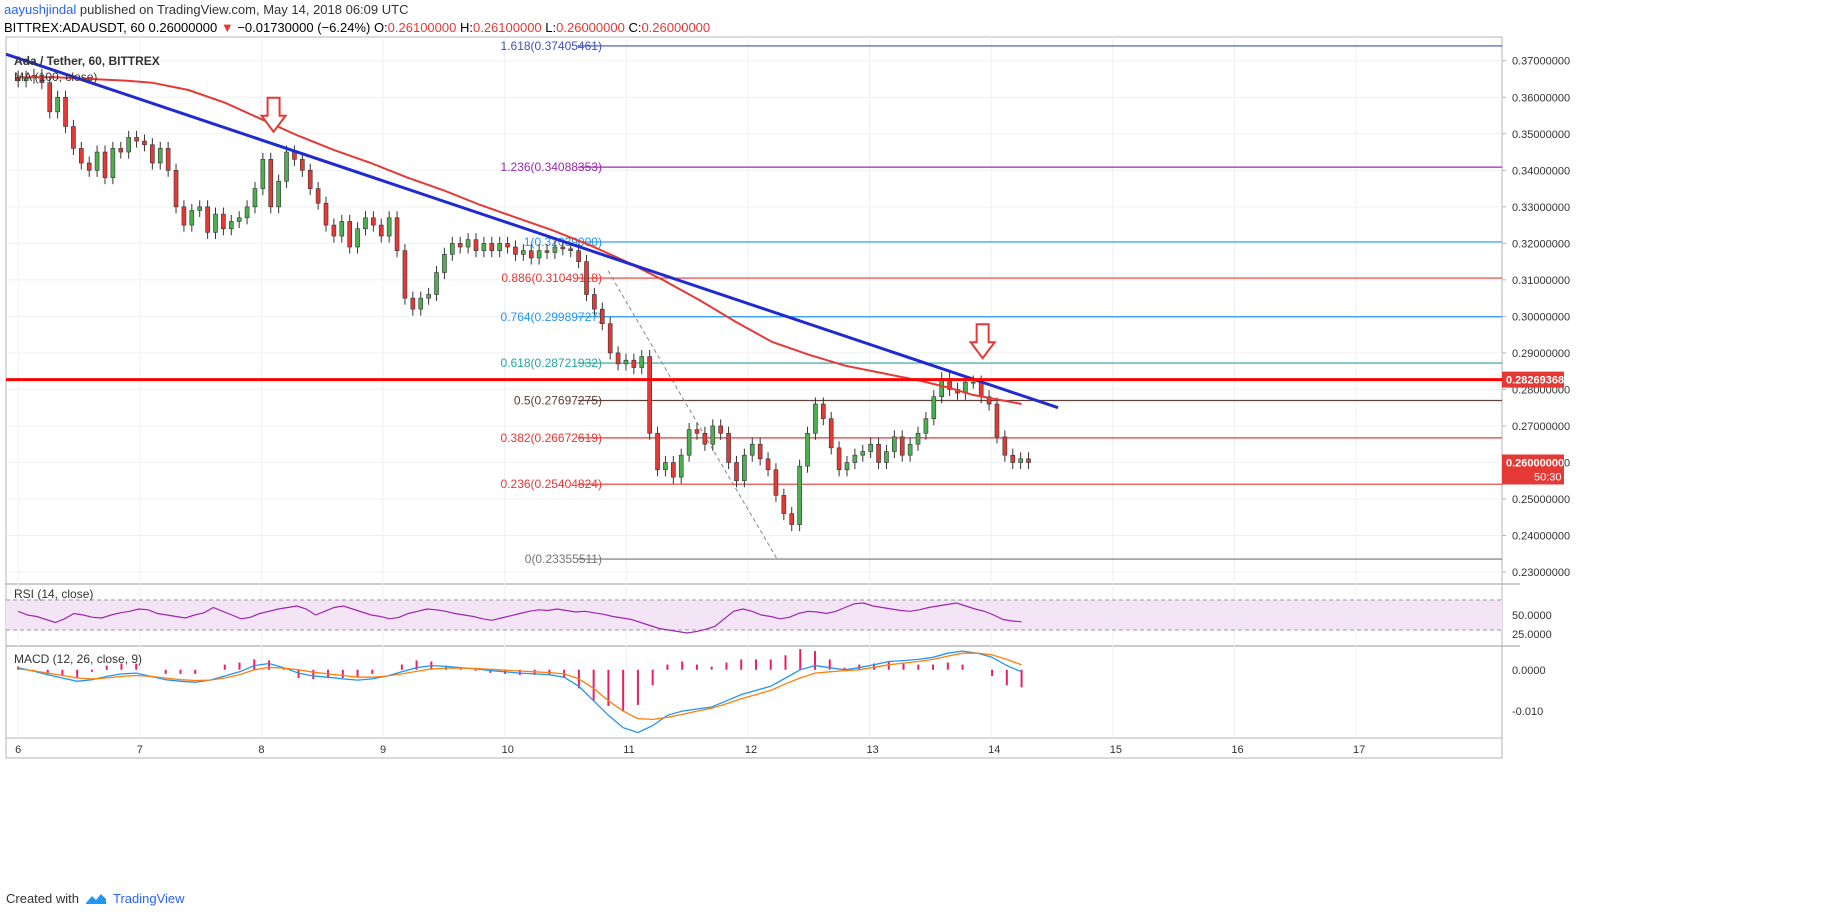 The image size is (1824, 917). What do you see at coordinates (55, 77) in the screenshot?
I see `ma-legend-label: MA (100, close)` at bounding box center [55, 77].